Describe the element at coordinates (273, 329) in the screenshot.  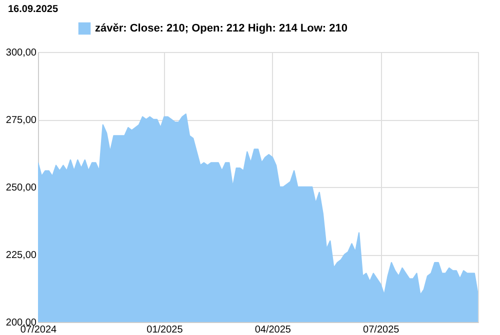
I see `x-tick-label: 04/2025` at that location.